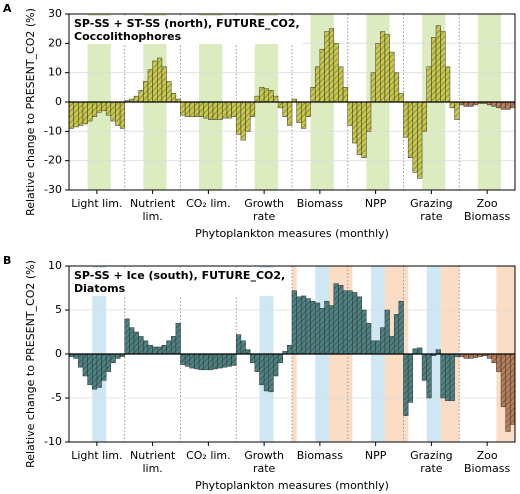 The width and height of the screenshot is (520, 494). What do you see at coordinates (55, 42) in the screenshot?
I see `y-tick-label: 20` at bounding box center [55, 42].